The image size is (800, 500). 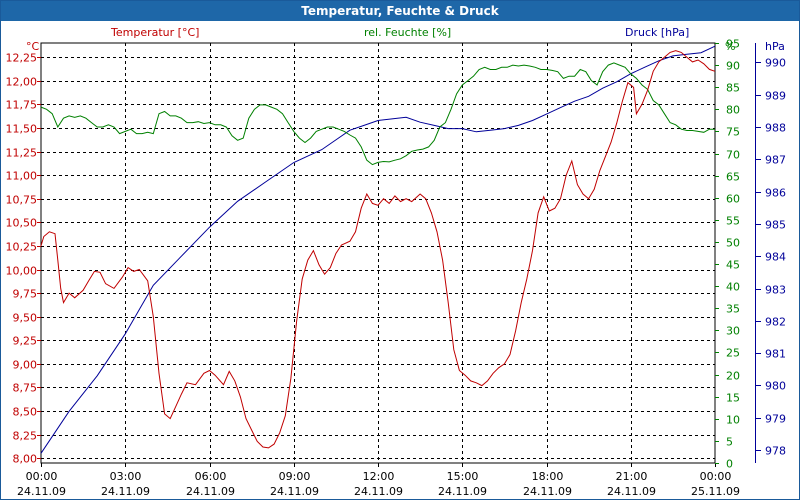 I want to click on x-tick-time: 06:00, so click(x=211, y=476).